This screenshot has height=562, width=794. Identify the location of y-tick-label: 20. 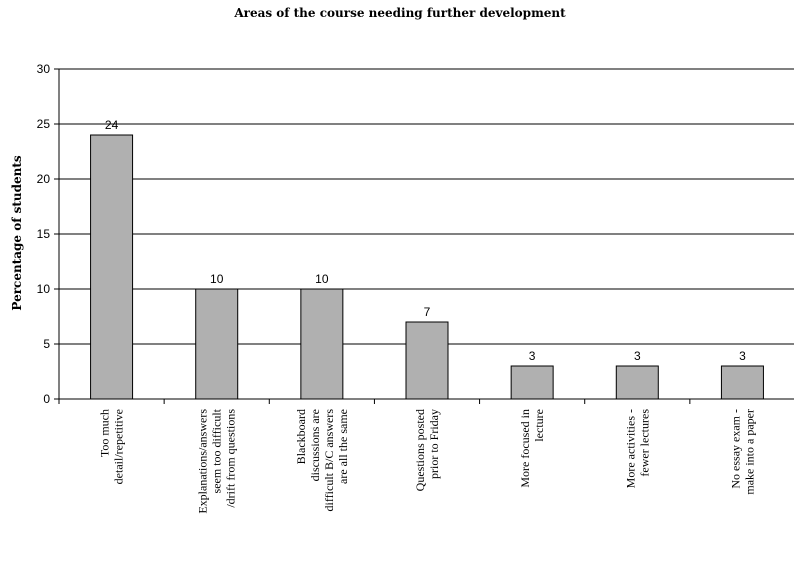
(44, 179).